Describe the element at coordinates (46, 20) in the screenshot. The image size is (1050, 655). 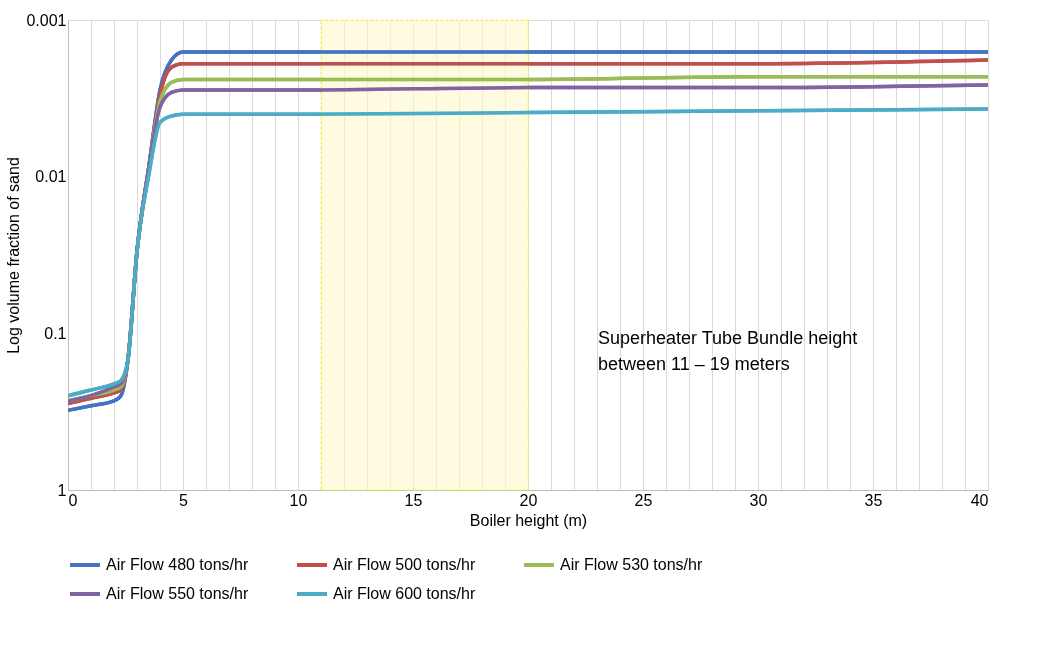
I see `y-tick-label: 0.001` at that location.